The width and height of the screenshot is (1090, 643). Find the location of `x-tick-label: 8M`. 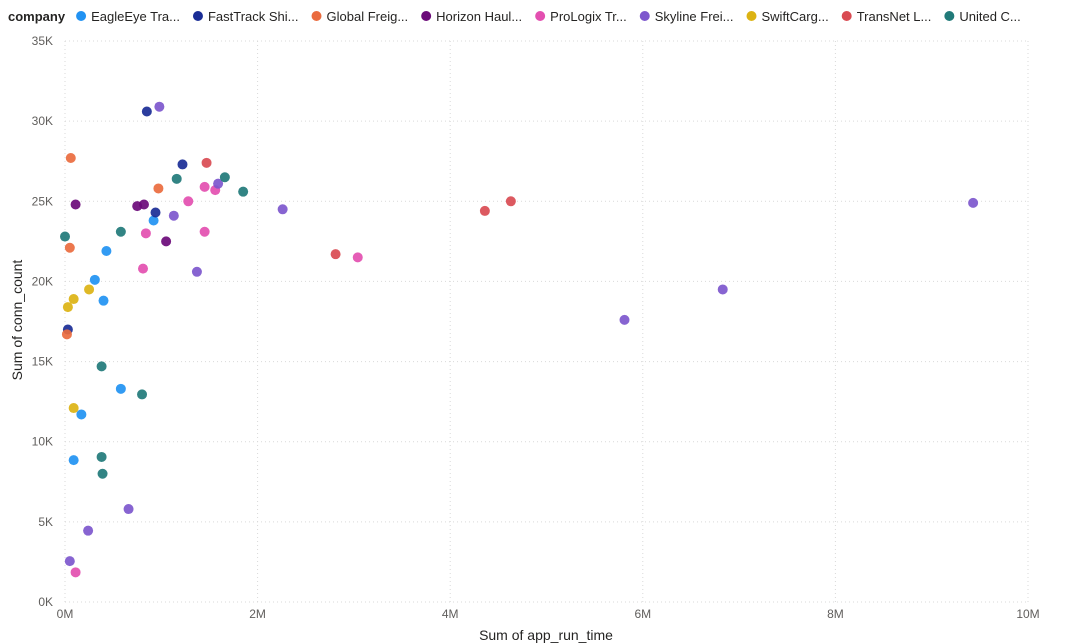

x-tick-label: 8M is located at coordinates (835, 614).